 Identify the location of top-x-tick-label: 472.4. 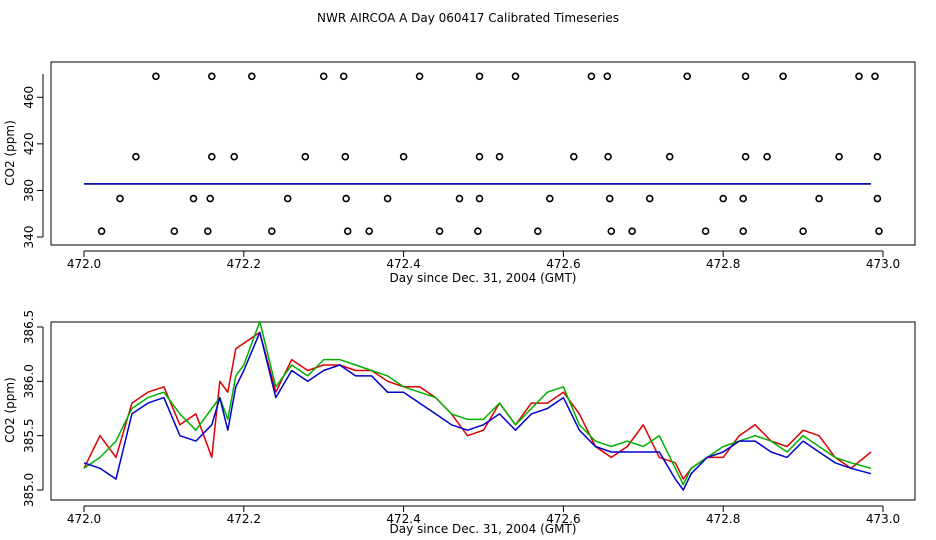
(403, 264).